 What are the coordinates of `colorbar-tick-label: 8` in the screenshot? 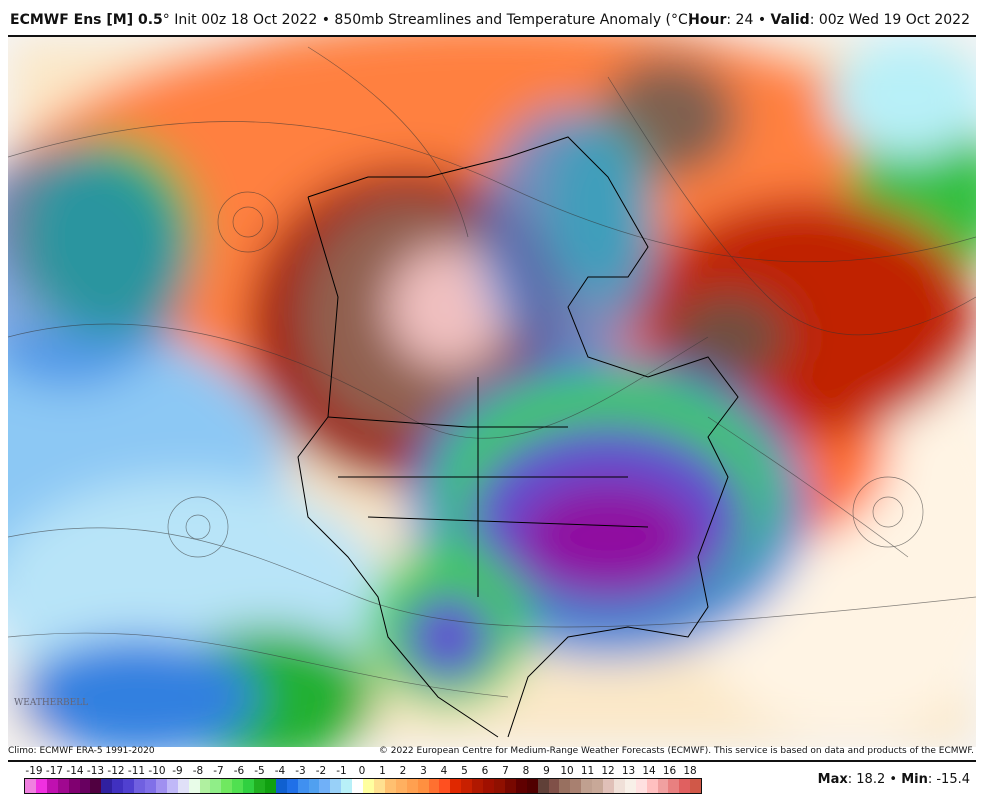 It's located at (526, 771).